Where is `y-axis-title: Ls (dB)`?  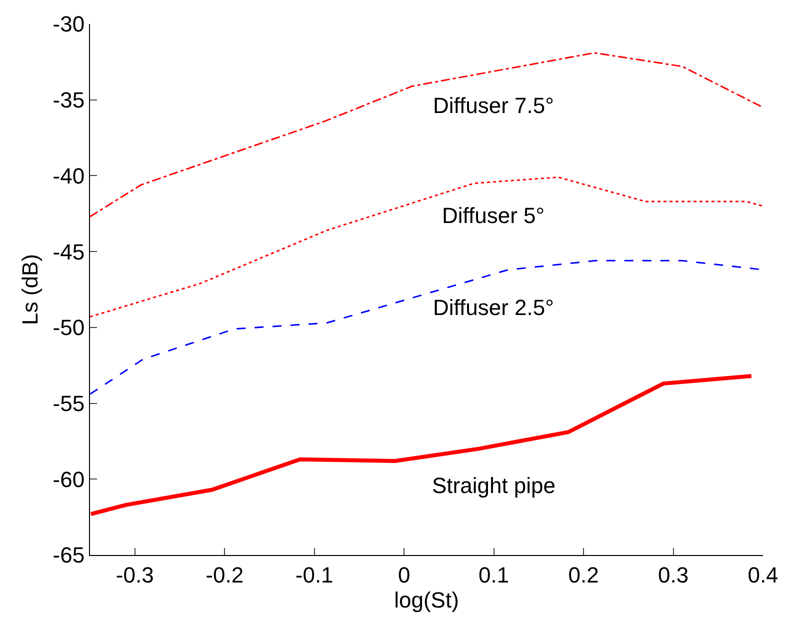 y-axis-title: Ls (dB) is located at coordinates (30, 289).